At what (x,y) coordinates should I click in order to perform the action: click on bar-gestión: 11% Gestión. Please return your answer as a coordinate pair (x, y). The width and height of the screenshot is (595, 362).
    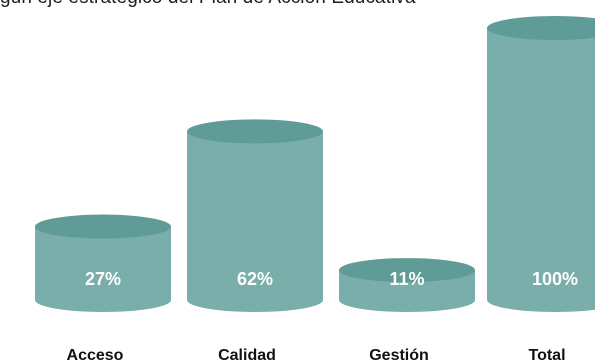
    Looking at the image, I should click on (407, 310).